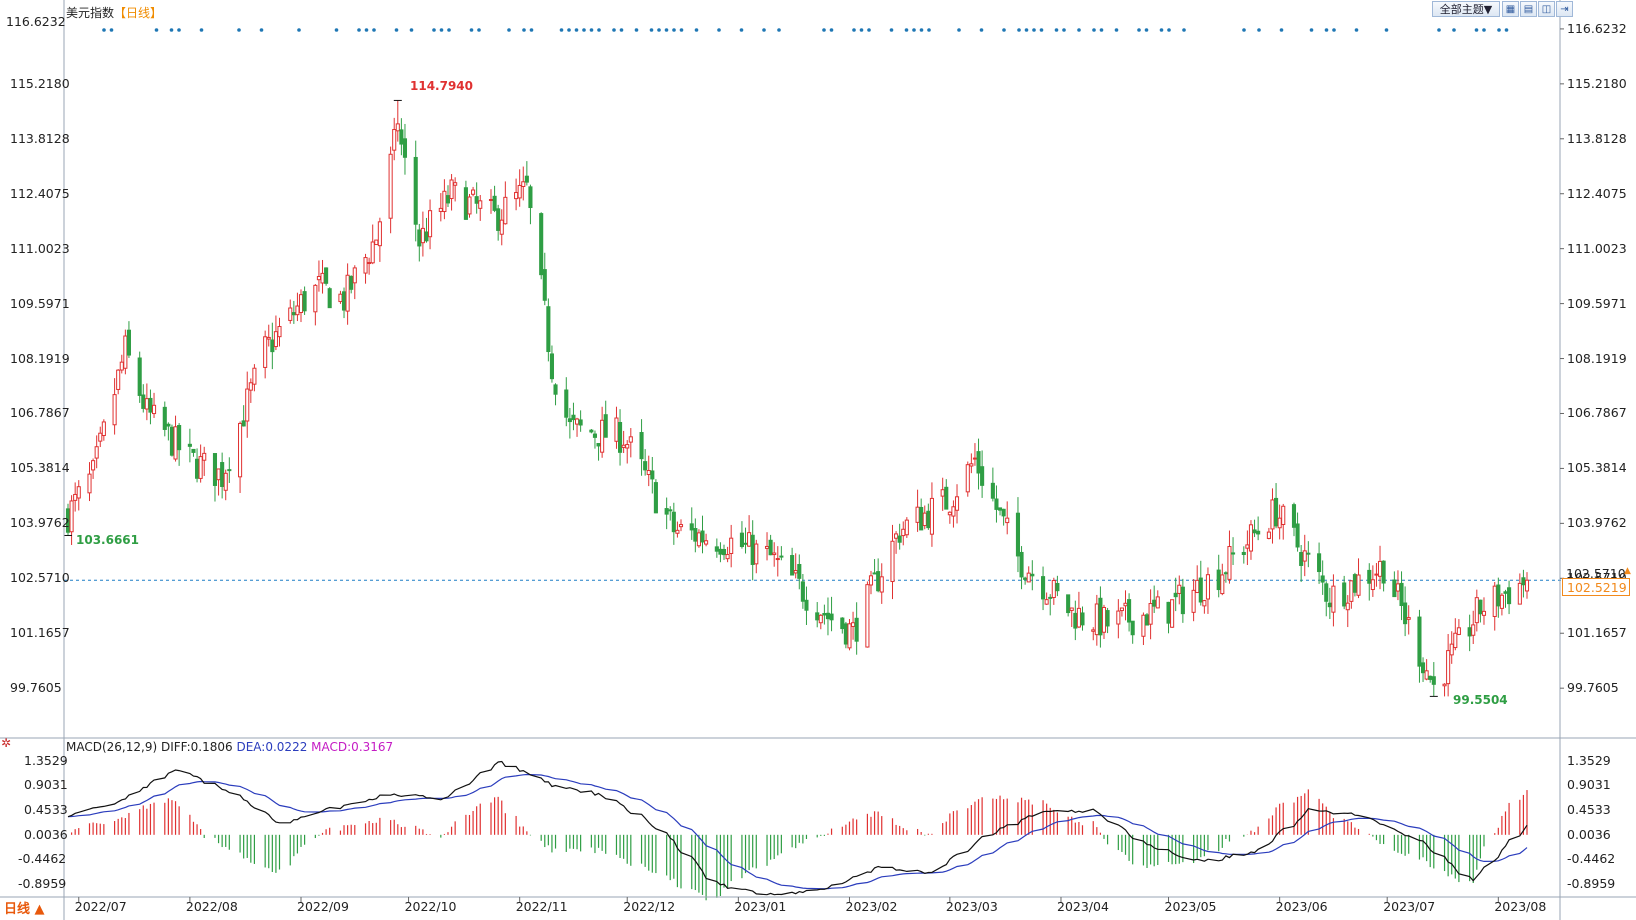 The width and height of the screenshot is (1636, 920). Describe the element at coordinates (40, 468) in the screenshot. I see `left-price-axis-label: 105.3814` at that location.